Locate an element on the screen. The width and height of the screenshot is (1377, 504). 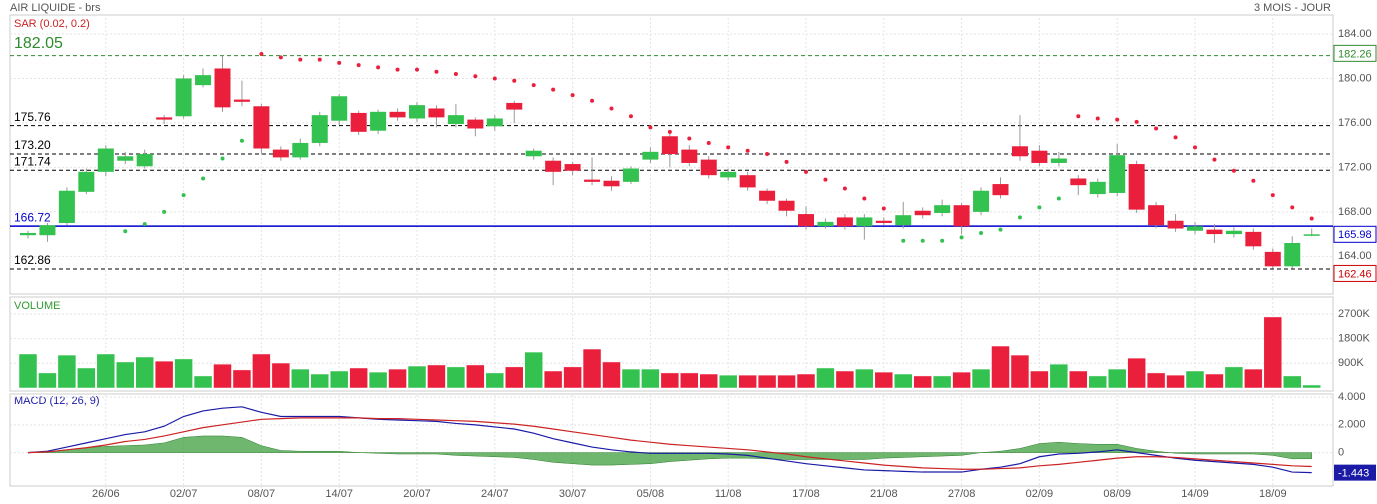
y-tick-label: 0 is located at coordinates (1341, 453).